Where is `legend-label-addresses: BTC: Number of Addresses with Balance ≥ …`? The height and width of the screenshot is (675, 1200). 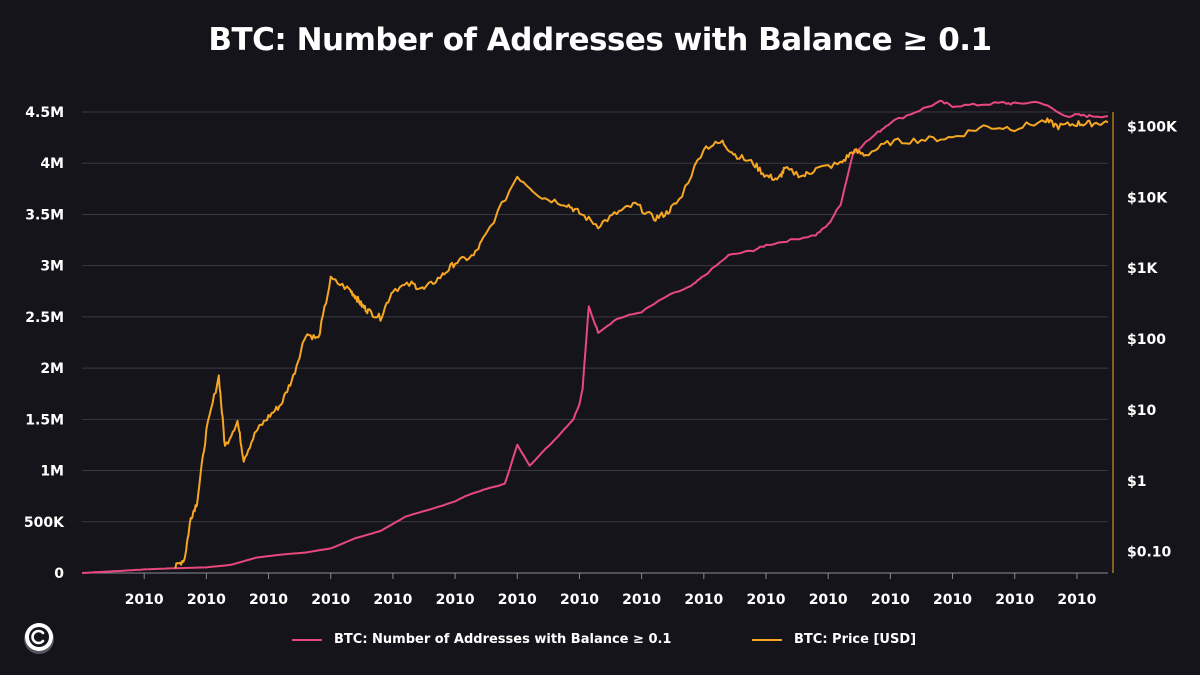 legend-label-addresses: BTC: Number of Addresses with Balance ≥ … is located at coordinates (503, 639).